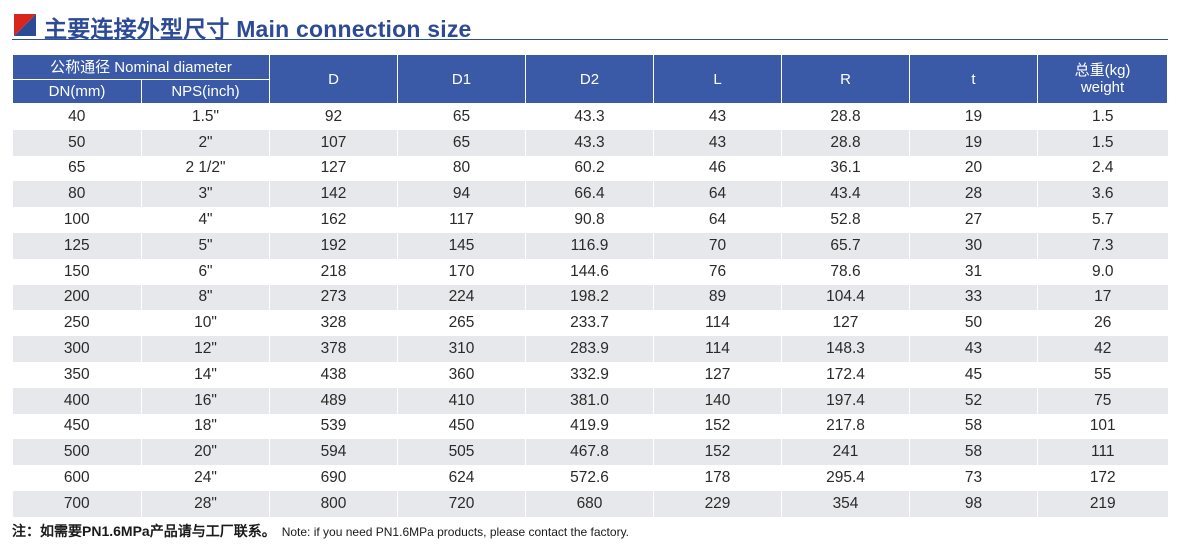  I want to click on table-cell: 43.4, so click(845, 194).